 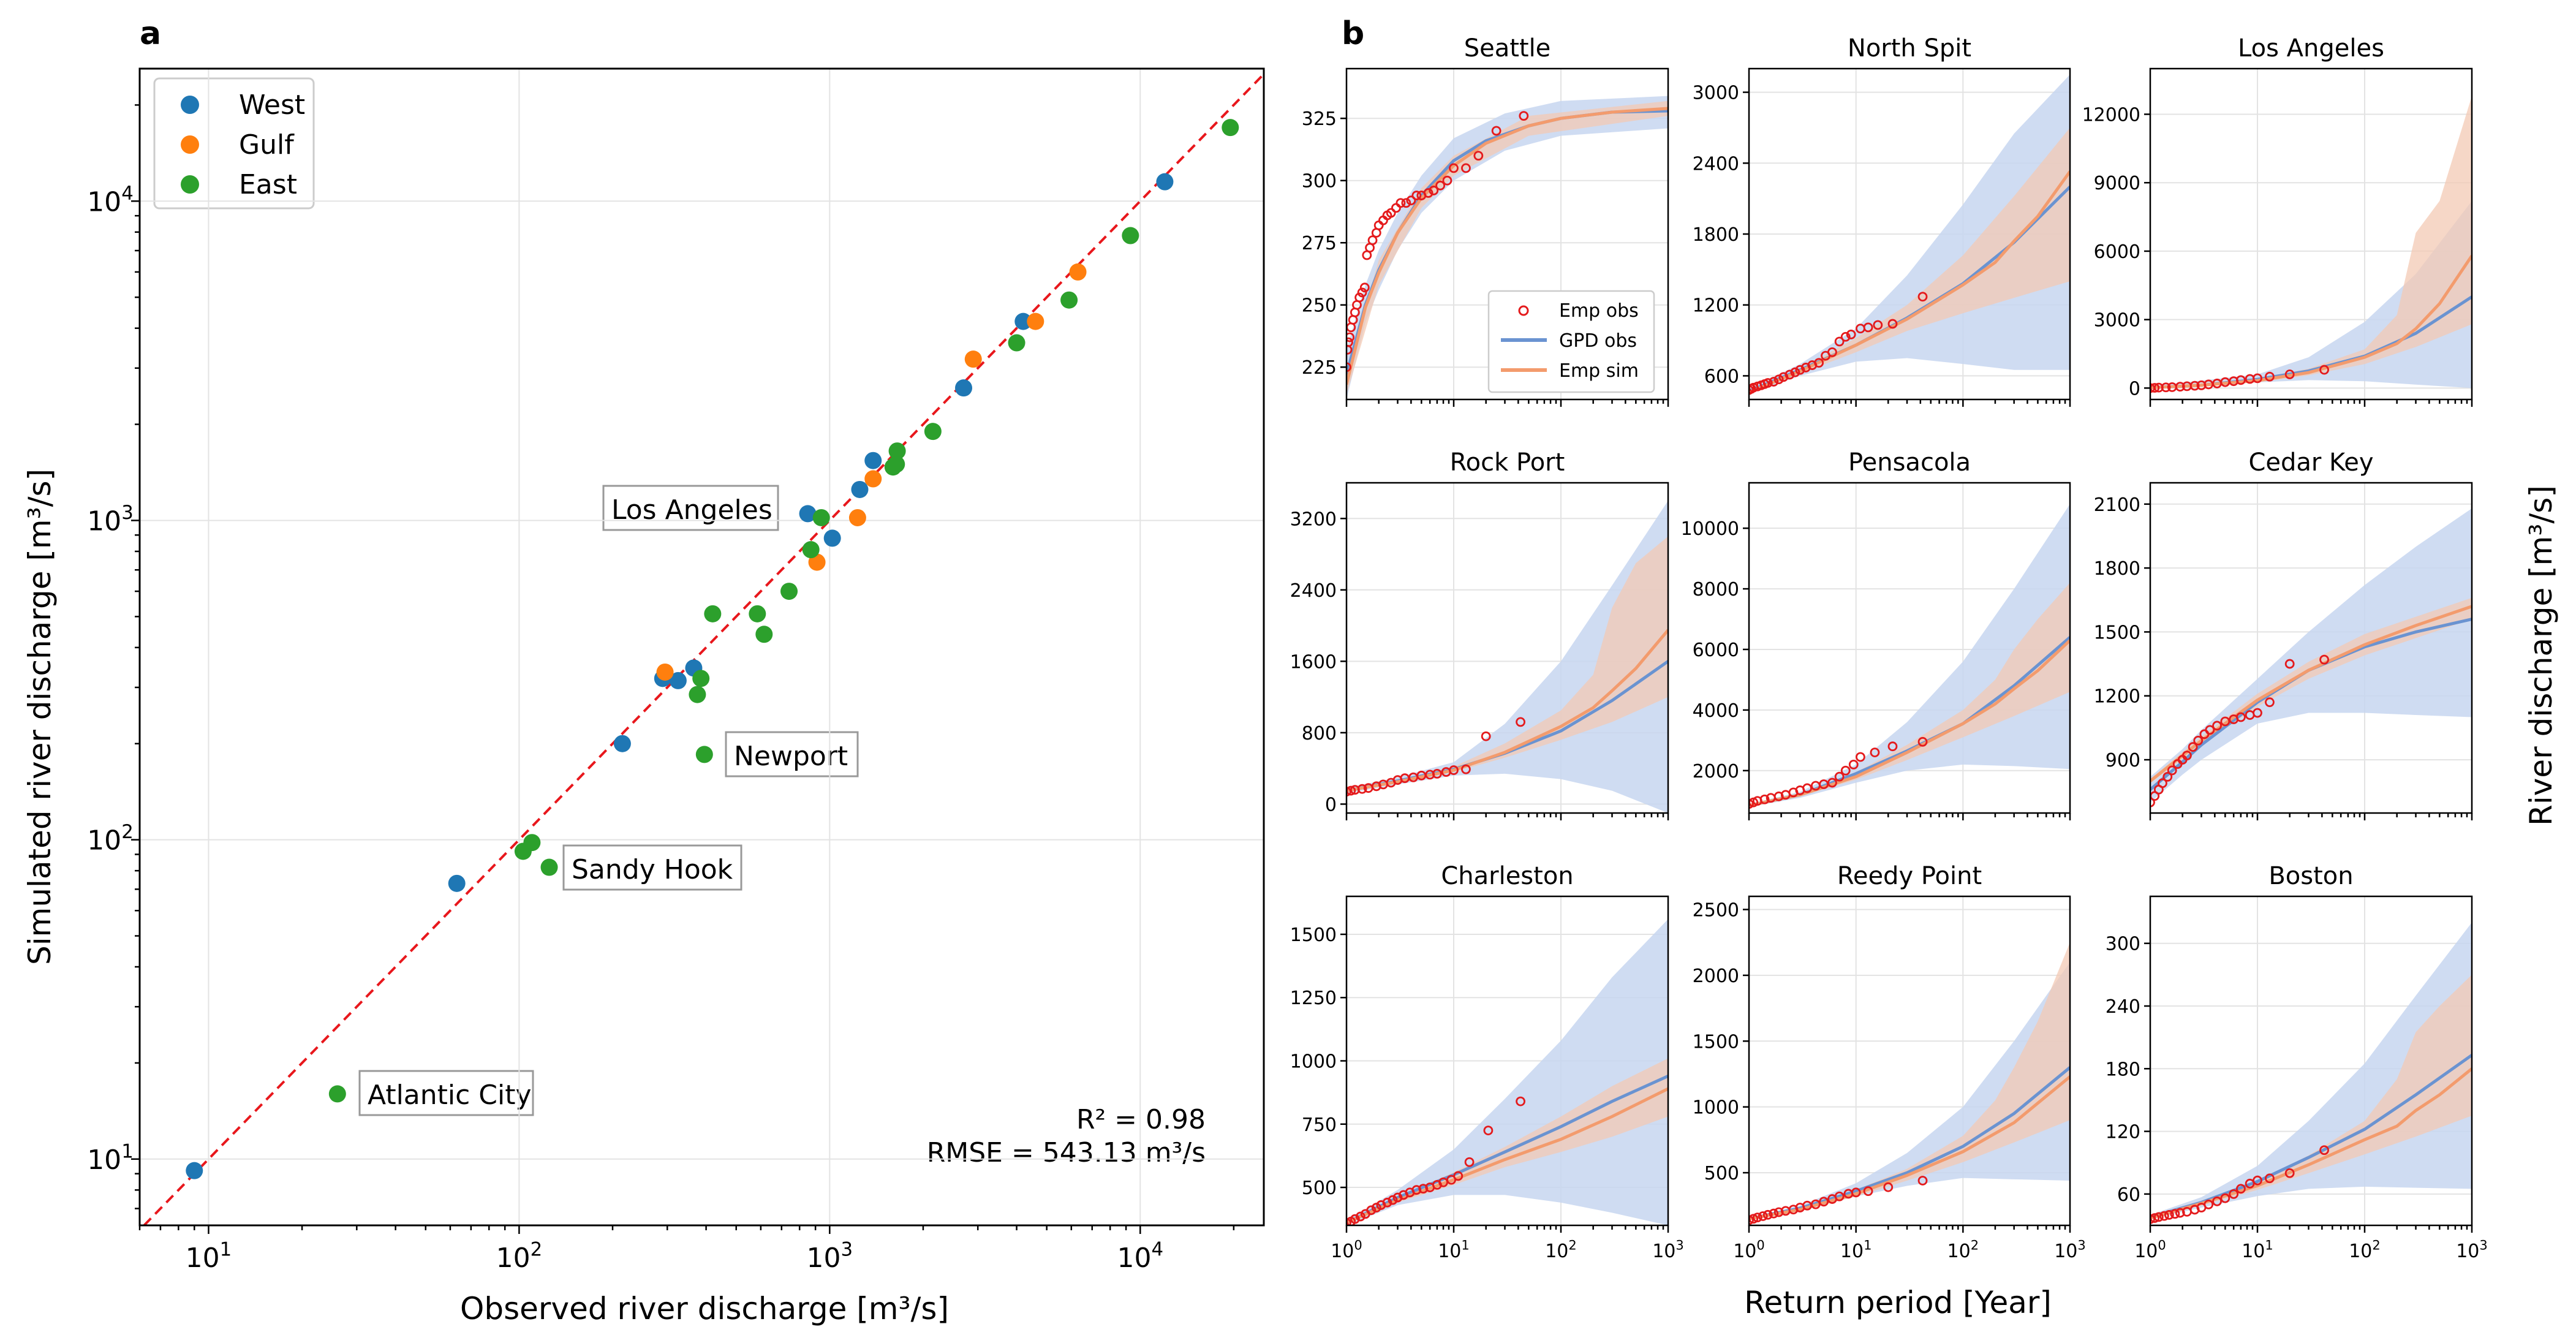 I want to click on sim-range-band, so click(x=1507, y=664).